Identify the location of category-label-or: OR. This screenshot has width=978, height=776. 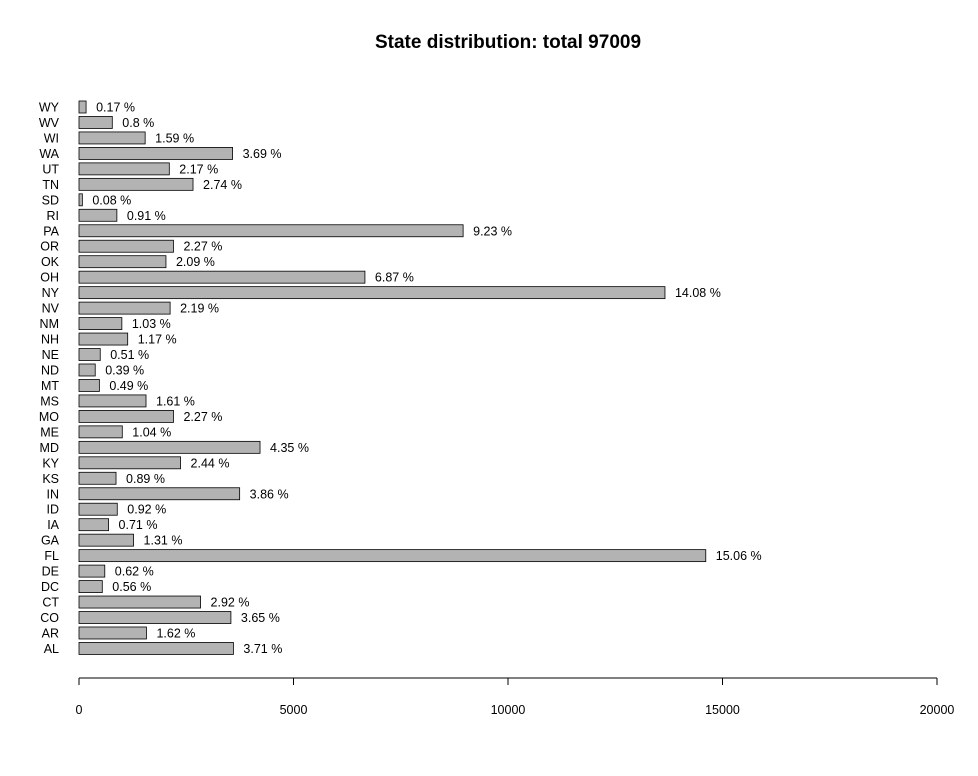
(49, 247).